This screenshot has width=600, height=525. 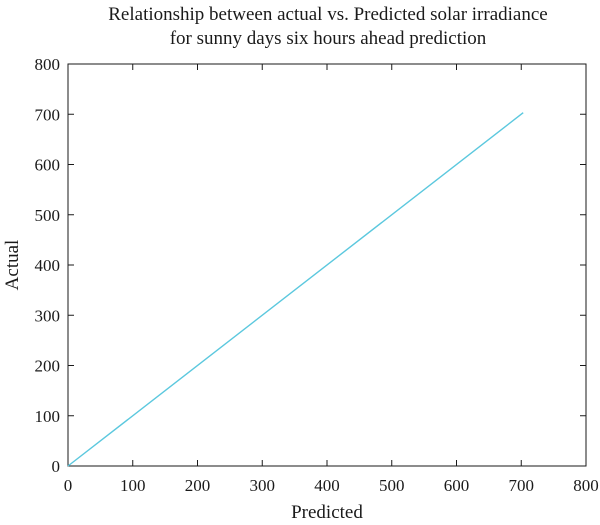 What do you see at coordinates (48, 265) in the screenshot?
I see `y-tick-label: 400` at bounding box center [48, 265].